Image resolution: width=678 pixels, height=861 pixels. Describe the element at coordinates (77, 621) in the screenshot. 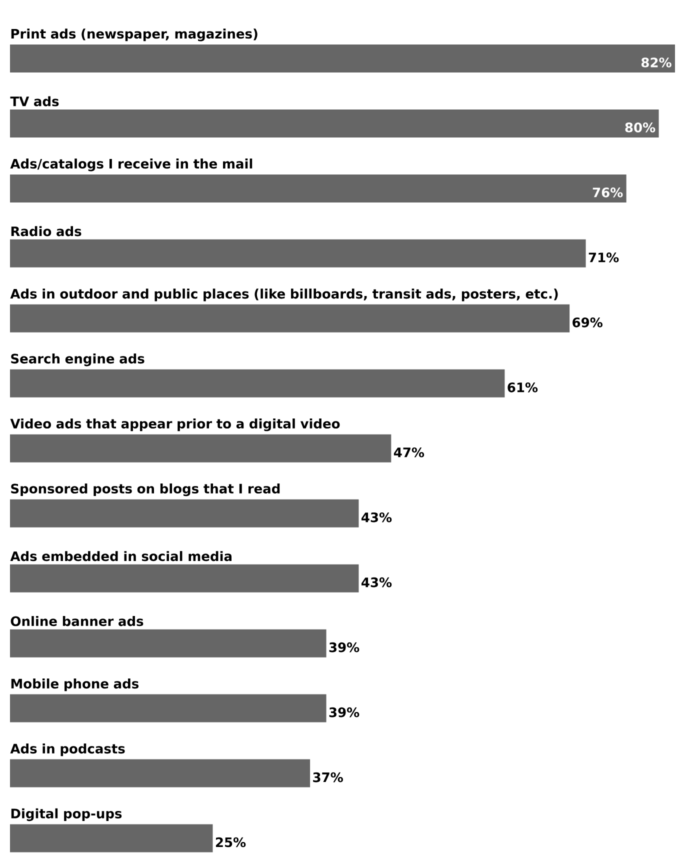

I see `y-tick-label: Online banner ads` at that location.